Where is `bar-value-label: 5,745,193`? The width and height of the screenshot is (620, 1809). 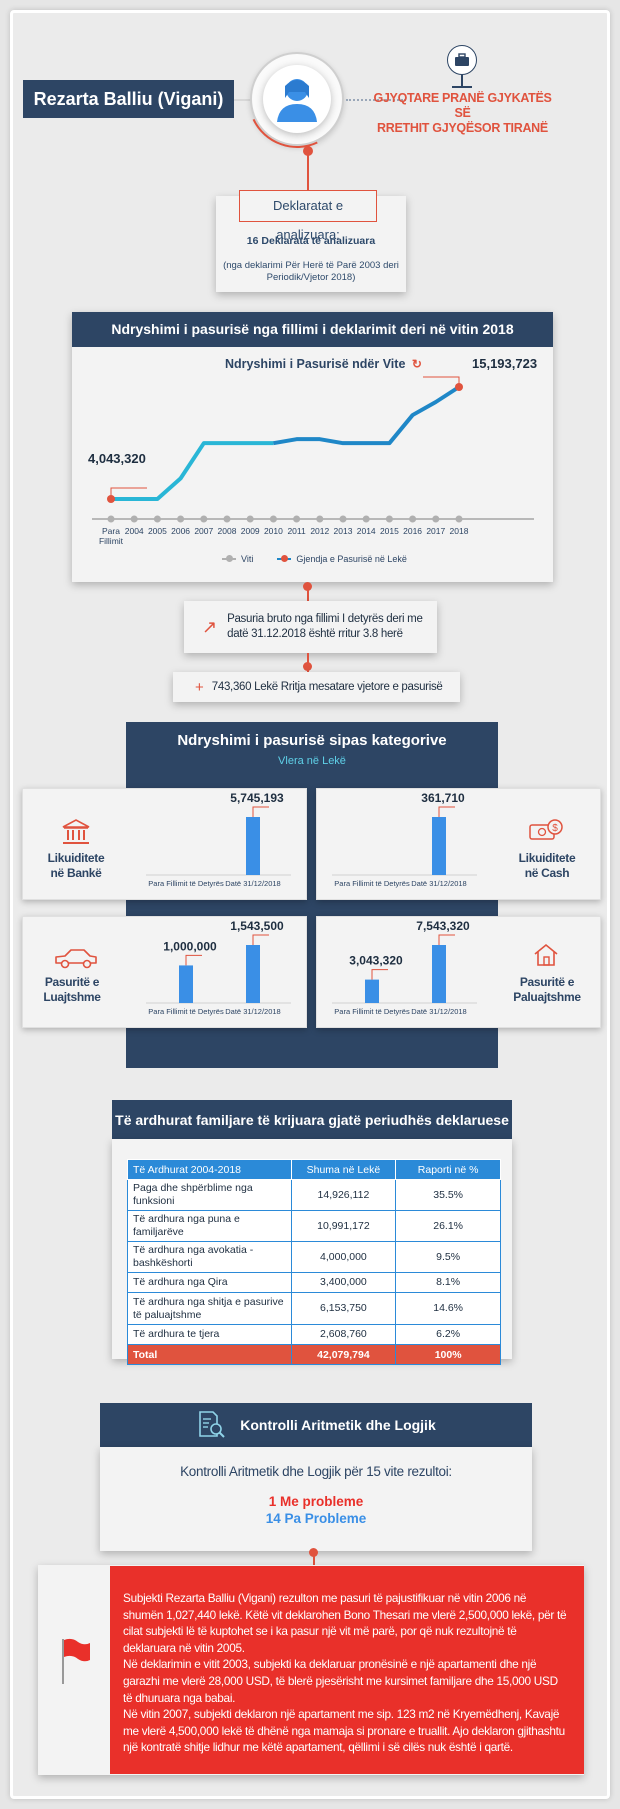 bar-value-label: 5,745,193 is located at coordinates (257, 798).